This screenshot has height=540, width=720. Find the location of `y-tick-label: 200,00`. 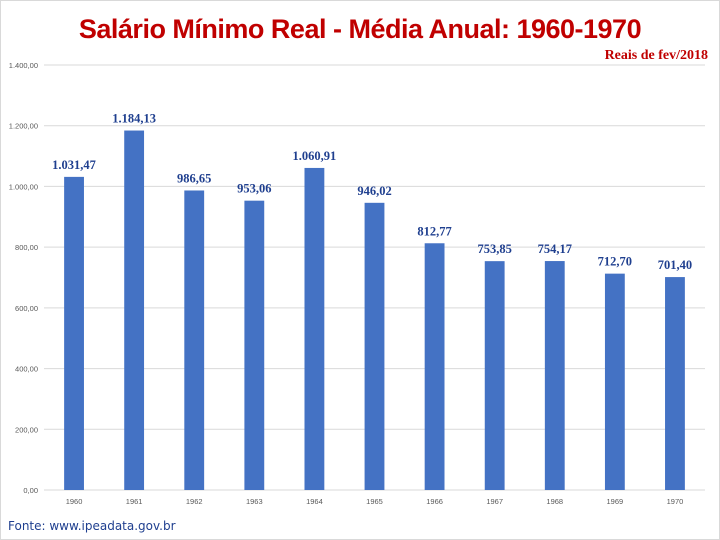

y-tick-label: 200,00 is located at coordinates (26, 429).